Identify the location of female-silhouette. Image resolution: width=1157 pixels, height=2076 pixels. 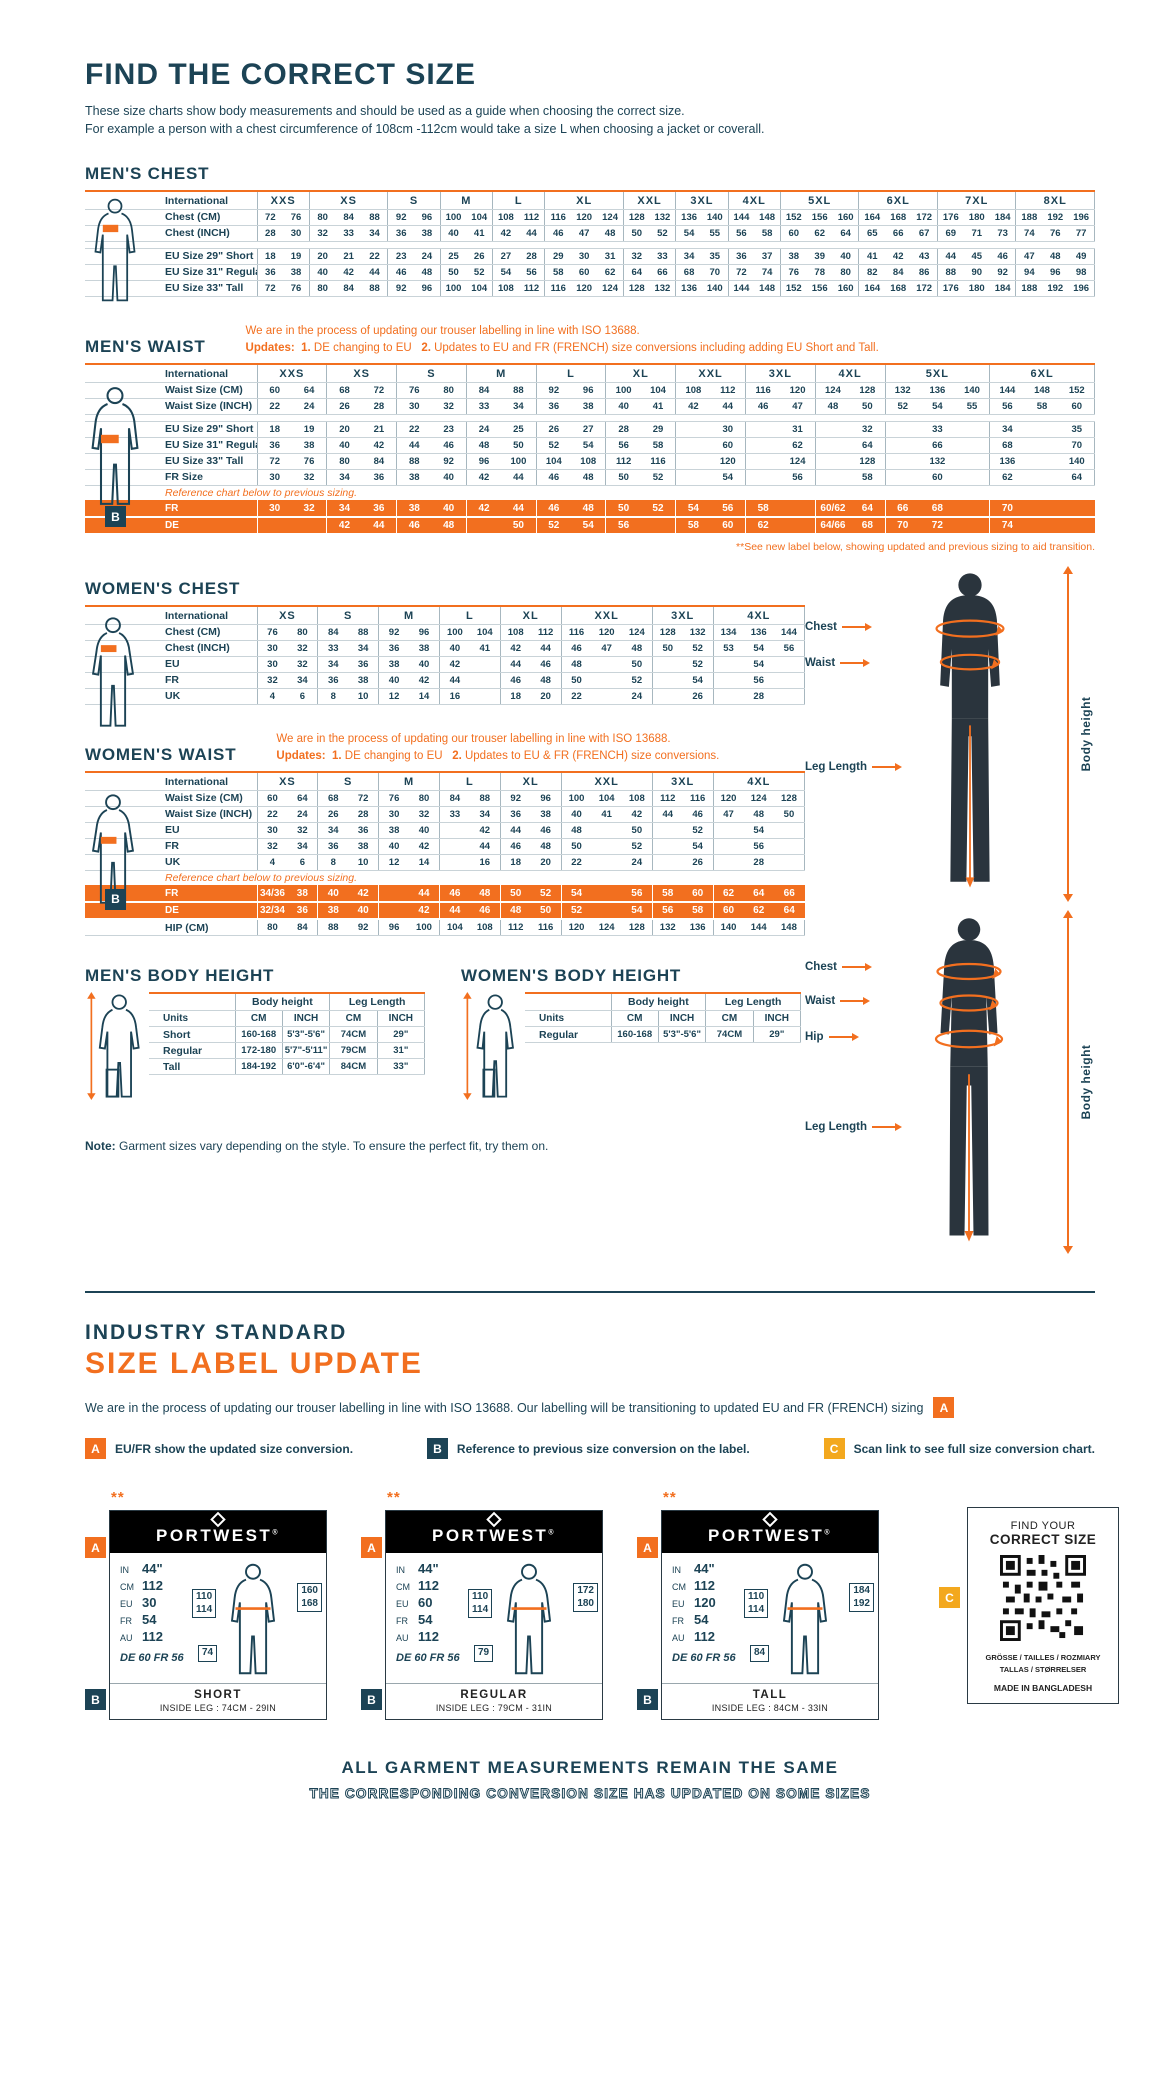
(969, 1080).